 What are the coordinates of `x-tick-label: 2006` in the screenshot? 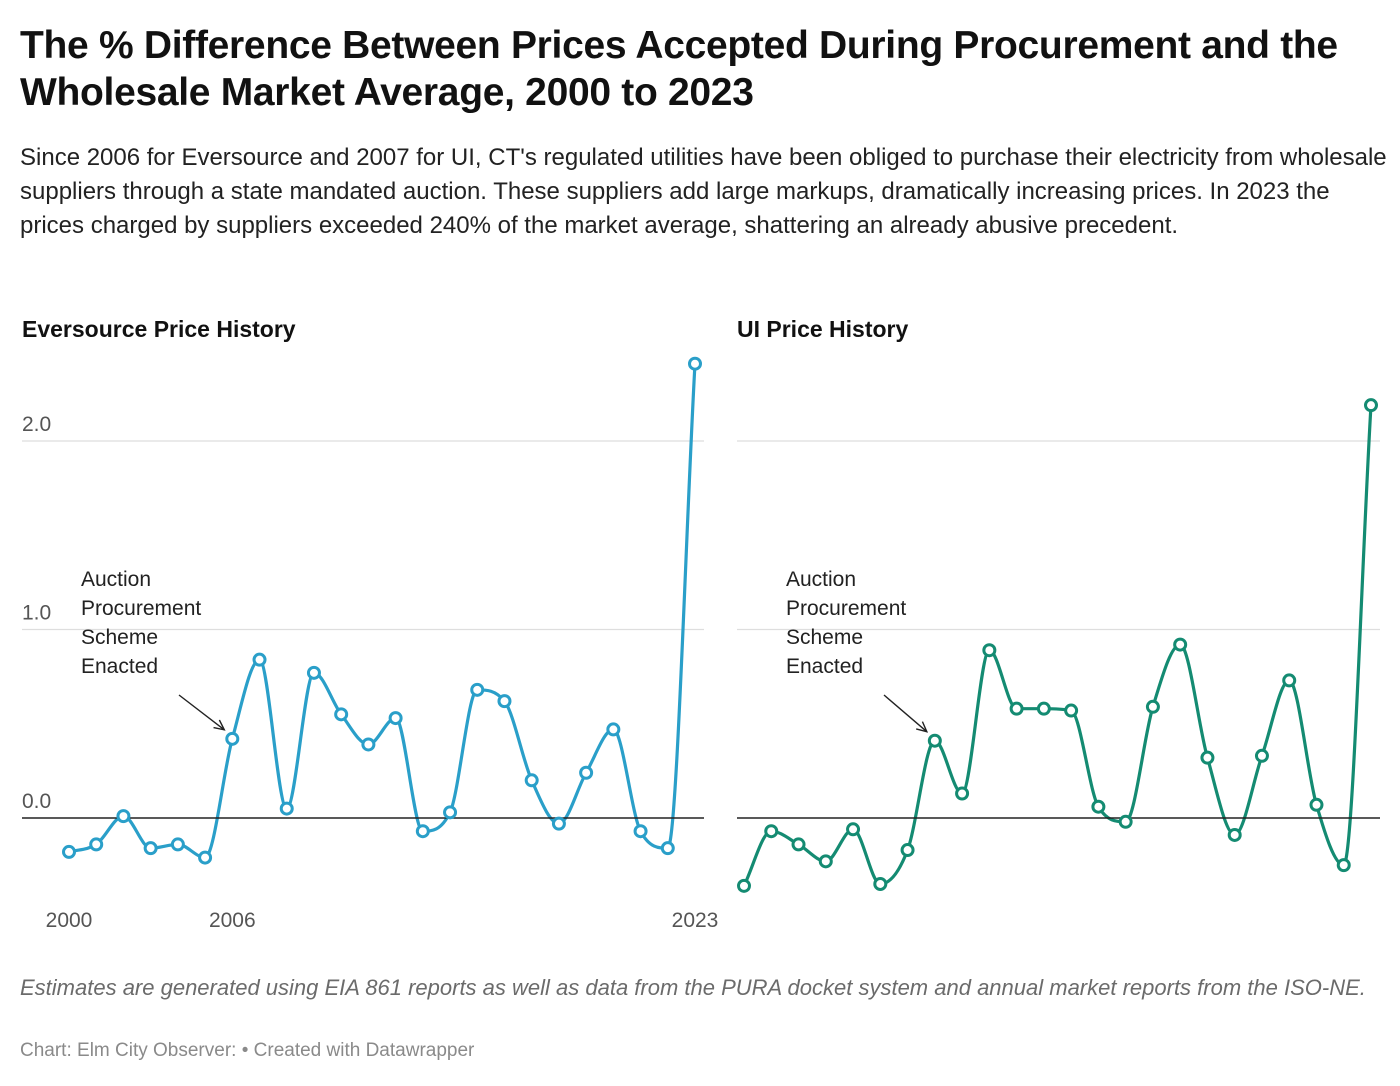 It's located at (232, 920).